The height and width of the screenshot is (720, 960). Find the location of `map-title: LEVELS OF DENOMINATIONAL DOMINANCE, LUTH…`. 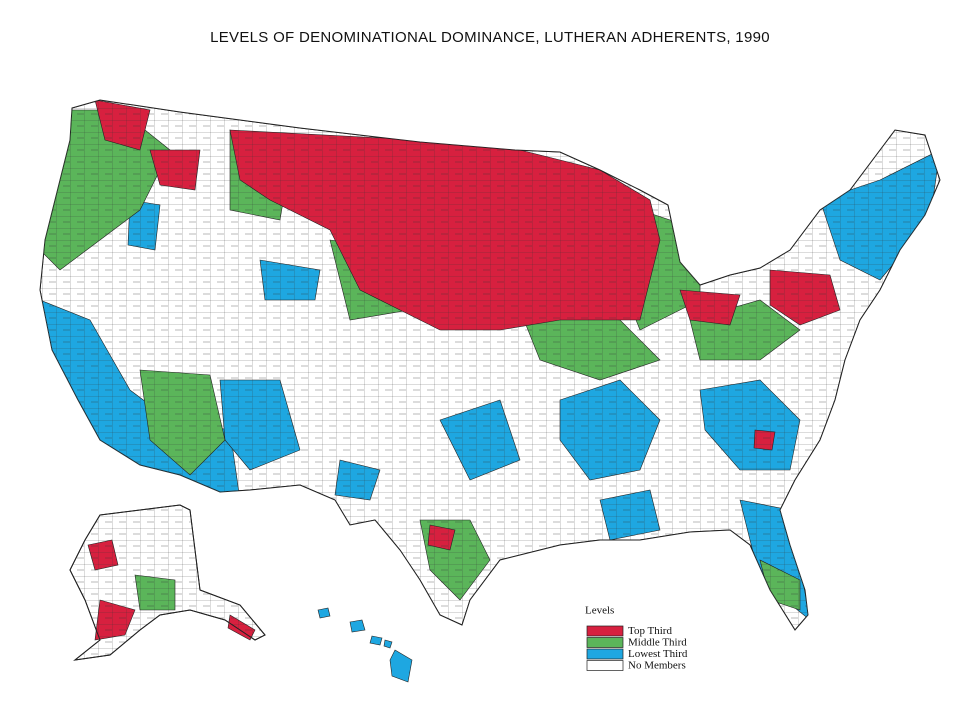

map-title: LEVELS OF DENOMINATIONAL DOMINANCE, LUTH… is located at coordinates (490, 37).